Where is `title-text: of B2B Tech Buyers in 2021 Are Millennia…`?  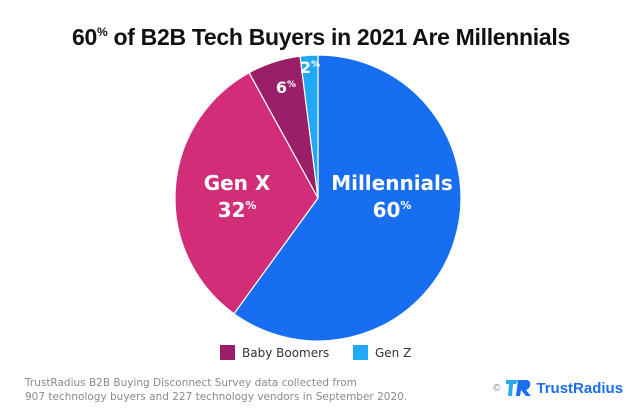 title-text: of B2B Tech Buyers in 2021 Are Millennia… is located at coordinates (338, 37).